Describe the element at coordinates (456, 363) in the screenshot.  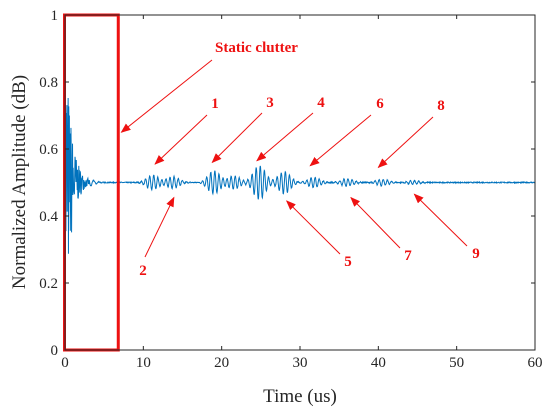
I see `x-tick-label: 50` at that location.